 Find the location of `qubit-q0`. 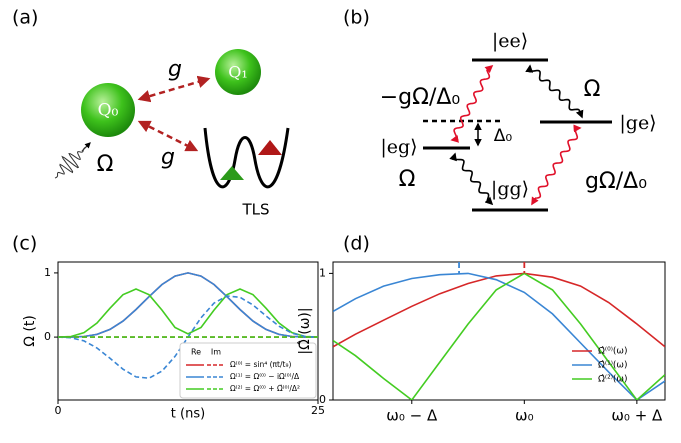

qubit-q0 is located at coordinates (108, 110).